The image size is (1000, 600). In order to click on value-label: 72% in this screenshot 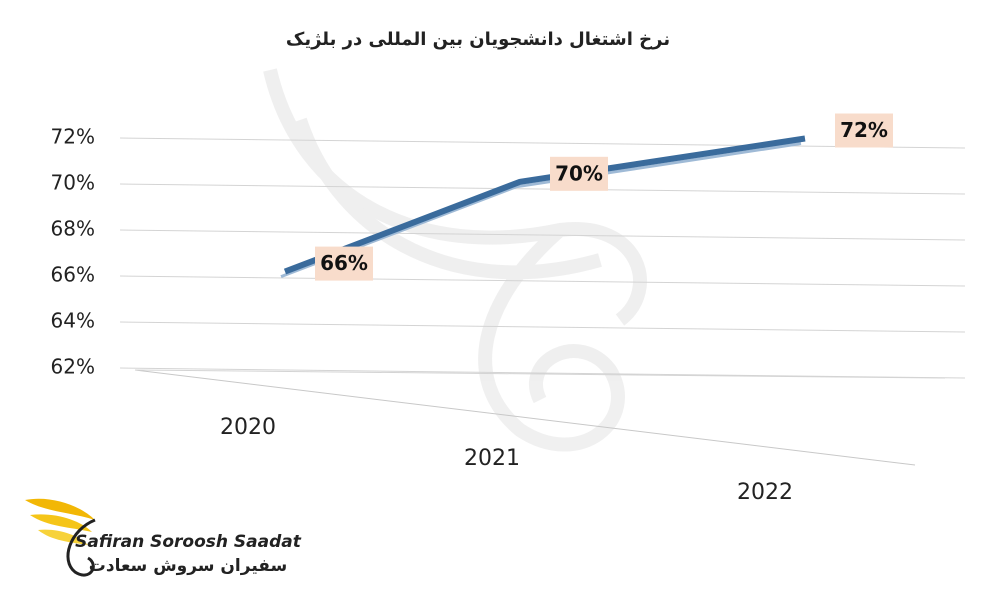, I will do `click(864, 130)`.